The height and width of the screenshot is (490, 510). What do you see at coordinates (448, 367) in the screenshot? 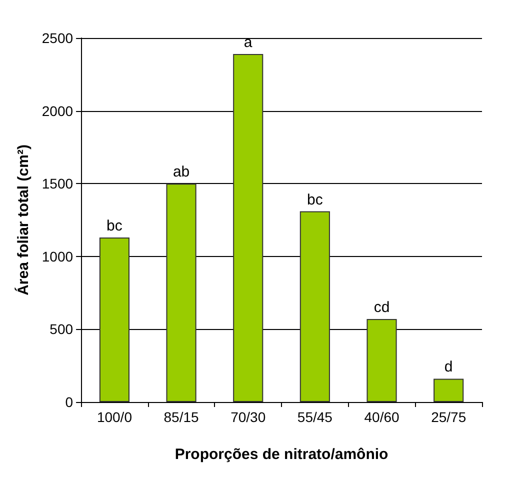
I see `annotation: d` at bounding box center [448, 367].